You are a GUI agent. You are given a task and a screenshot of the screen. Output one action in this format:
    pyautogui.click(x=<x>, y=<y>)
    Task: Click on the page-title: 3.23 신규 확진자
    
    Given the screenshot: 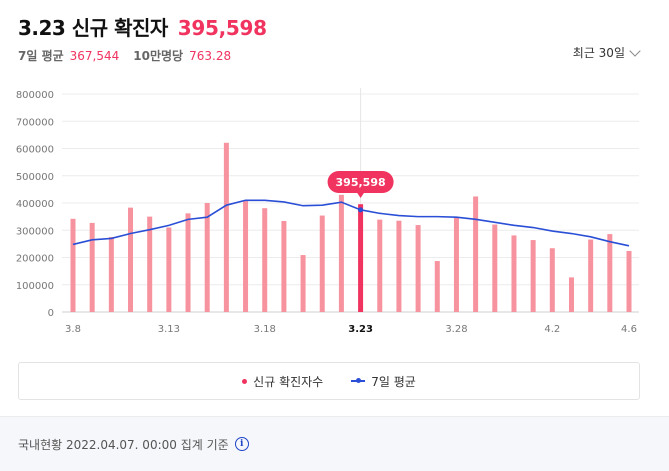 What is the action you would take?
    pyautogui.click(x=93, y=28)
    